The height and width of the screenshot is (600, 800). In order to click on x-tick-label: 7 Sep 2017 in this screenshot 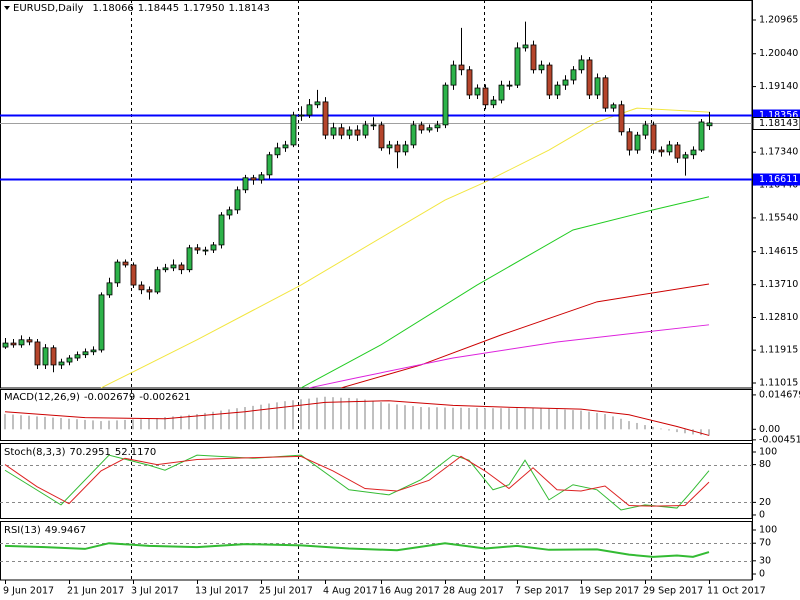, I will do `click(542, 591)`.